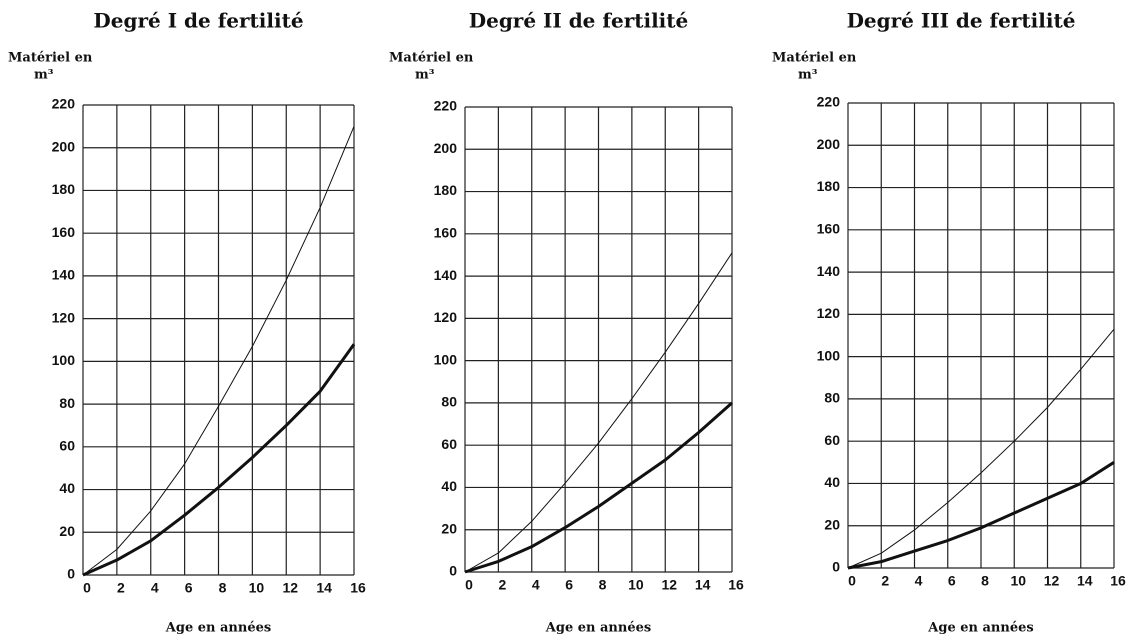 The image size is (1129, 641). I want to click on chart-title: Degré I de fertilité, so click(198, 21).